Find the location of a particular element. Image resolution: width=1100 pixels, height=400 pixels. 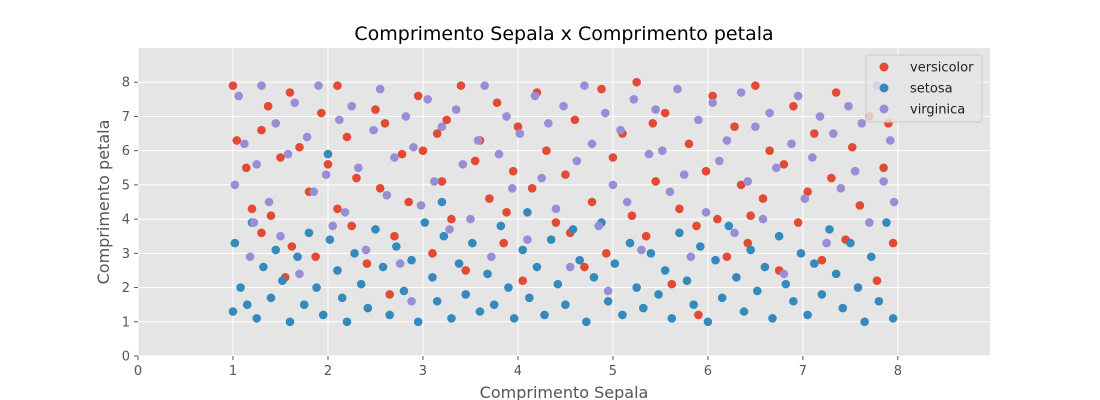

x-axis-ticks: 0 1 2 3 4 5 6 7 8 is located at coordinates (518, 367).